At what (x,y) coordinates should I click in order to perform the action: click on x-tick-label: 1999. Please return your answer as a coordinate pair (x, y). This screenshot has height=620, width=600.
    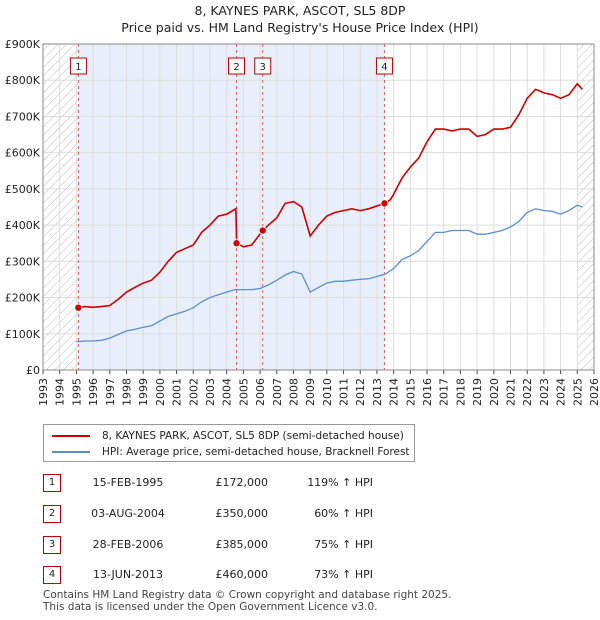
    Looking at the image, I should click on (143, 392).